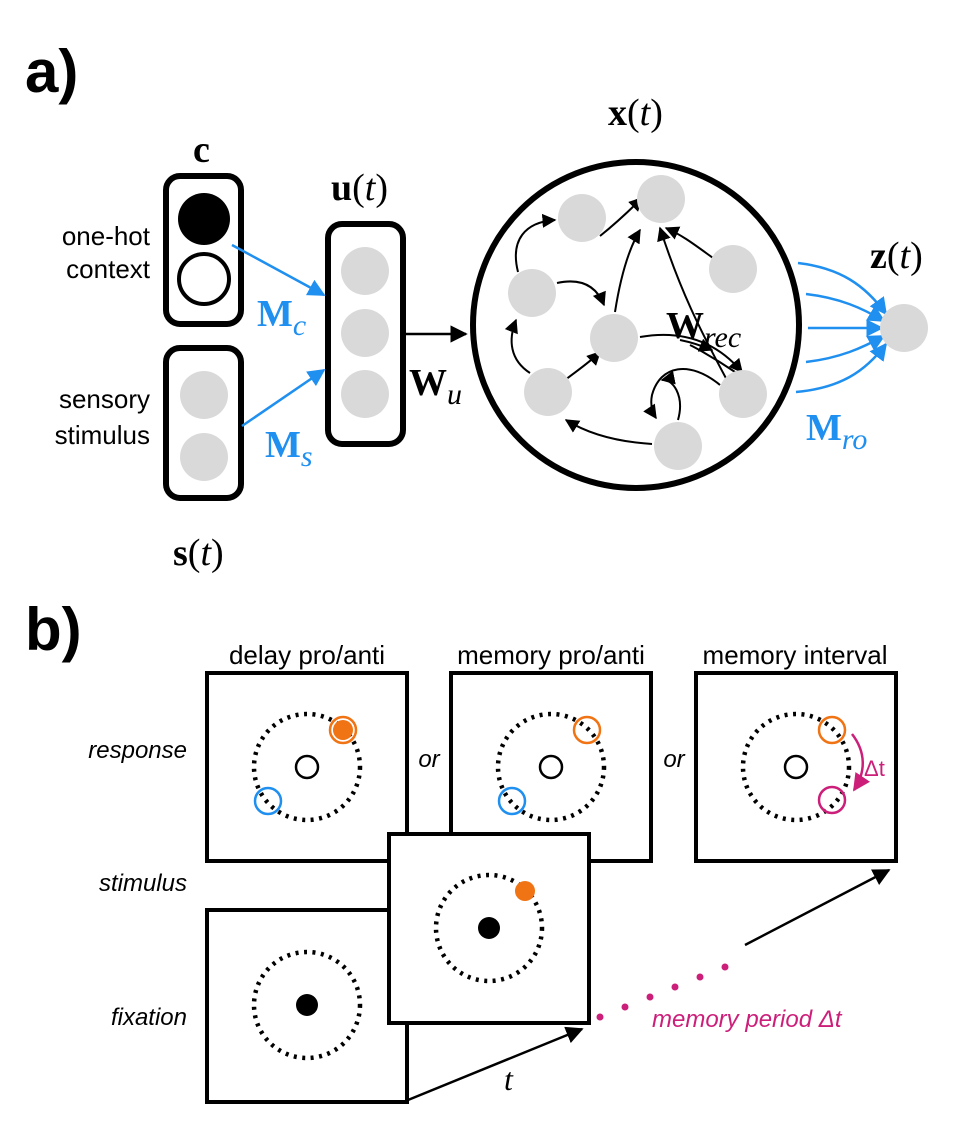 The height and width of the screenshot is (1130, 975). I want to click on context-label-line1: one-hot, so click(106, 236).